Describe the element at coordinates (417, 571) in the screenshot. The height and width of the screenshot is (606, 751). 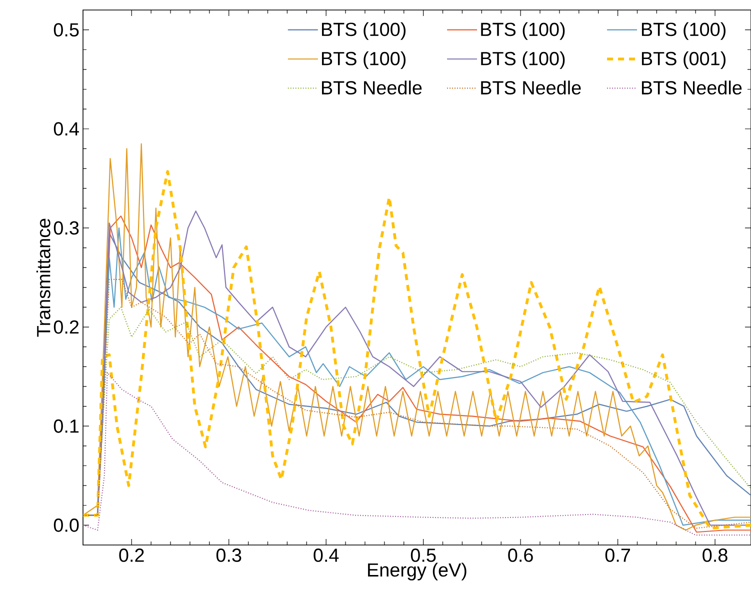
I see `x-axis-title: Energy (eV)` at that location.